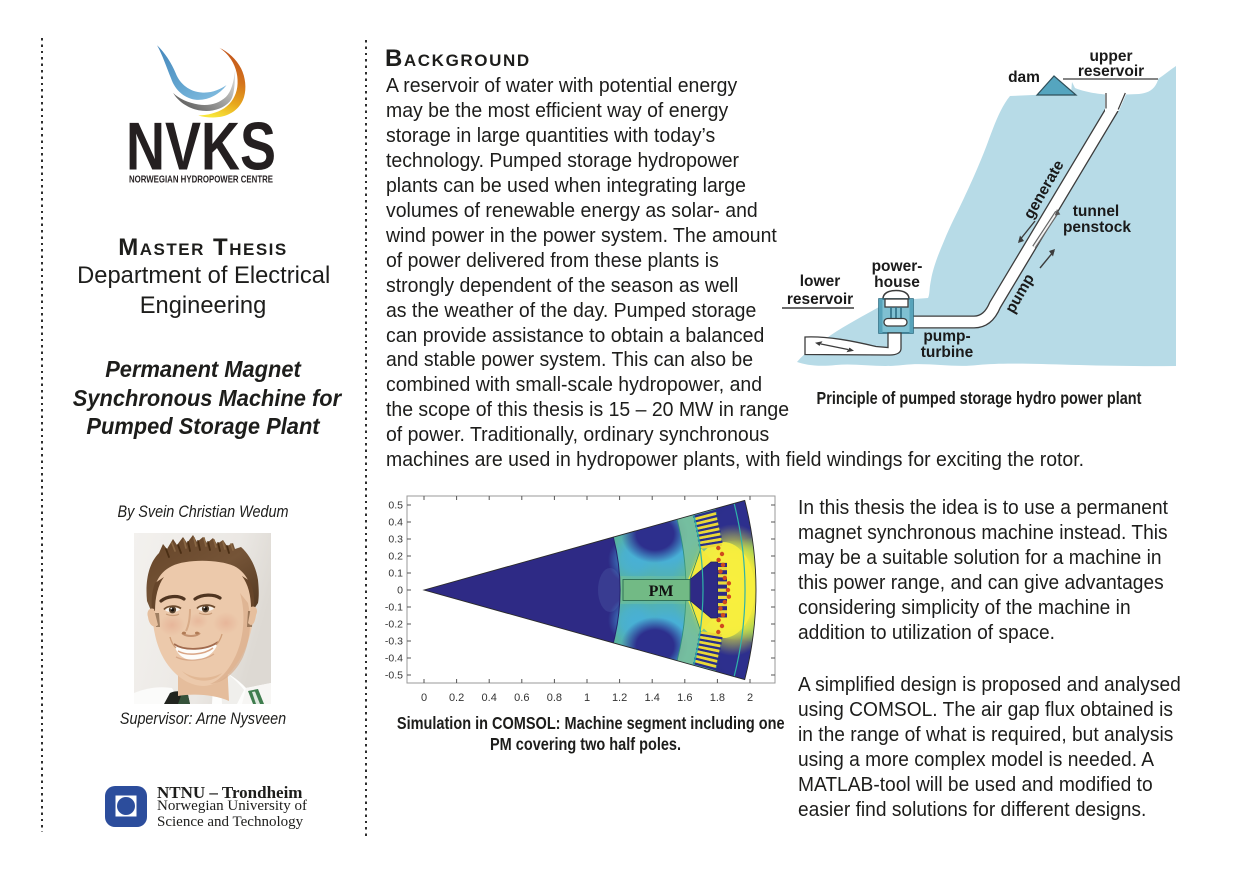  I want to click on svg-text: 1.6, so click(684, 698).